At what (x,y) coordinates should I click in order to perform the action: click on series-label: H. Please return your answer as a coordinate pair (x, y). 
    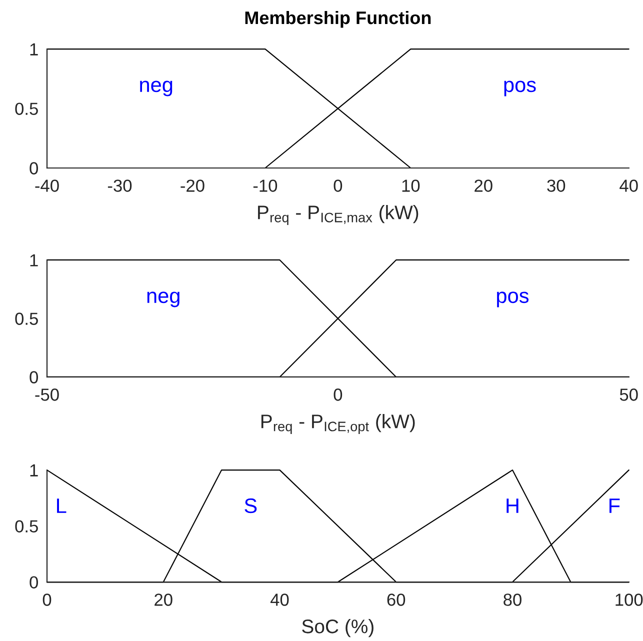
    Looking at the image, I should click on (512, 505).